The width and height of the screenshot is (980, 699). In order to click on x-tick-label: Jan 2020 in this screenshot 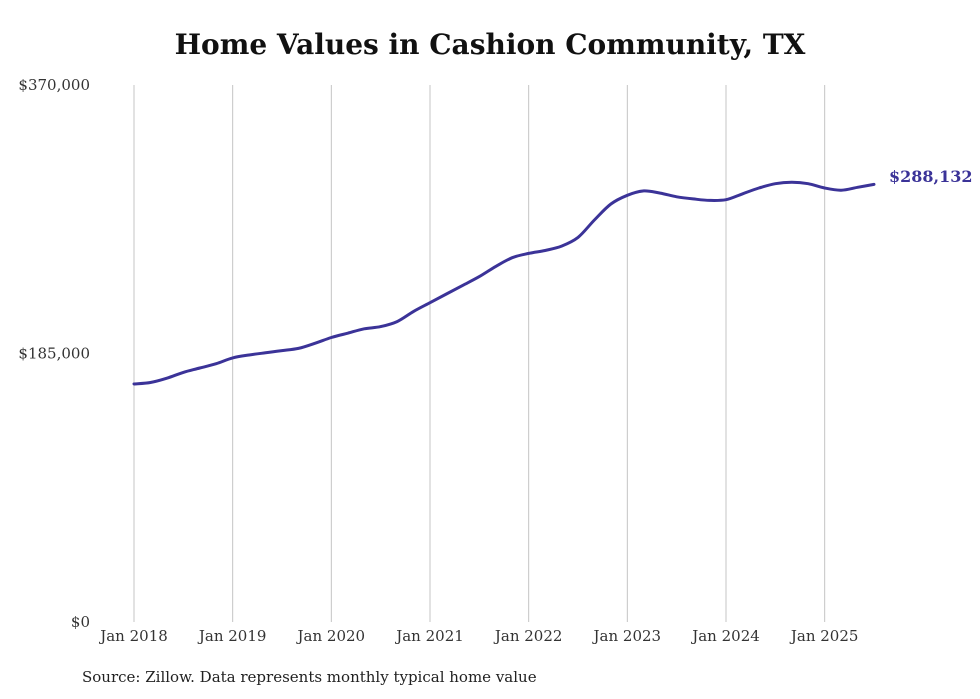, I will do `click(331, 636)`.